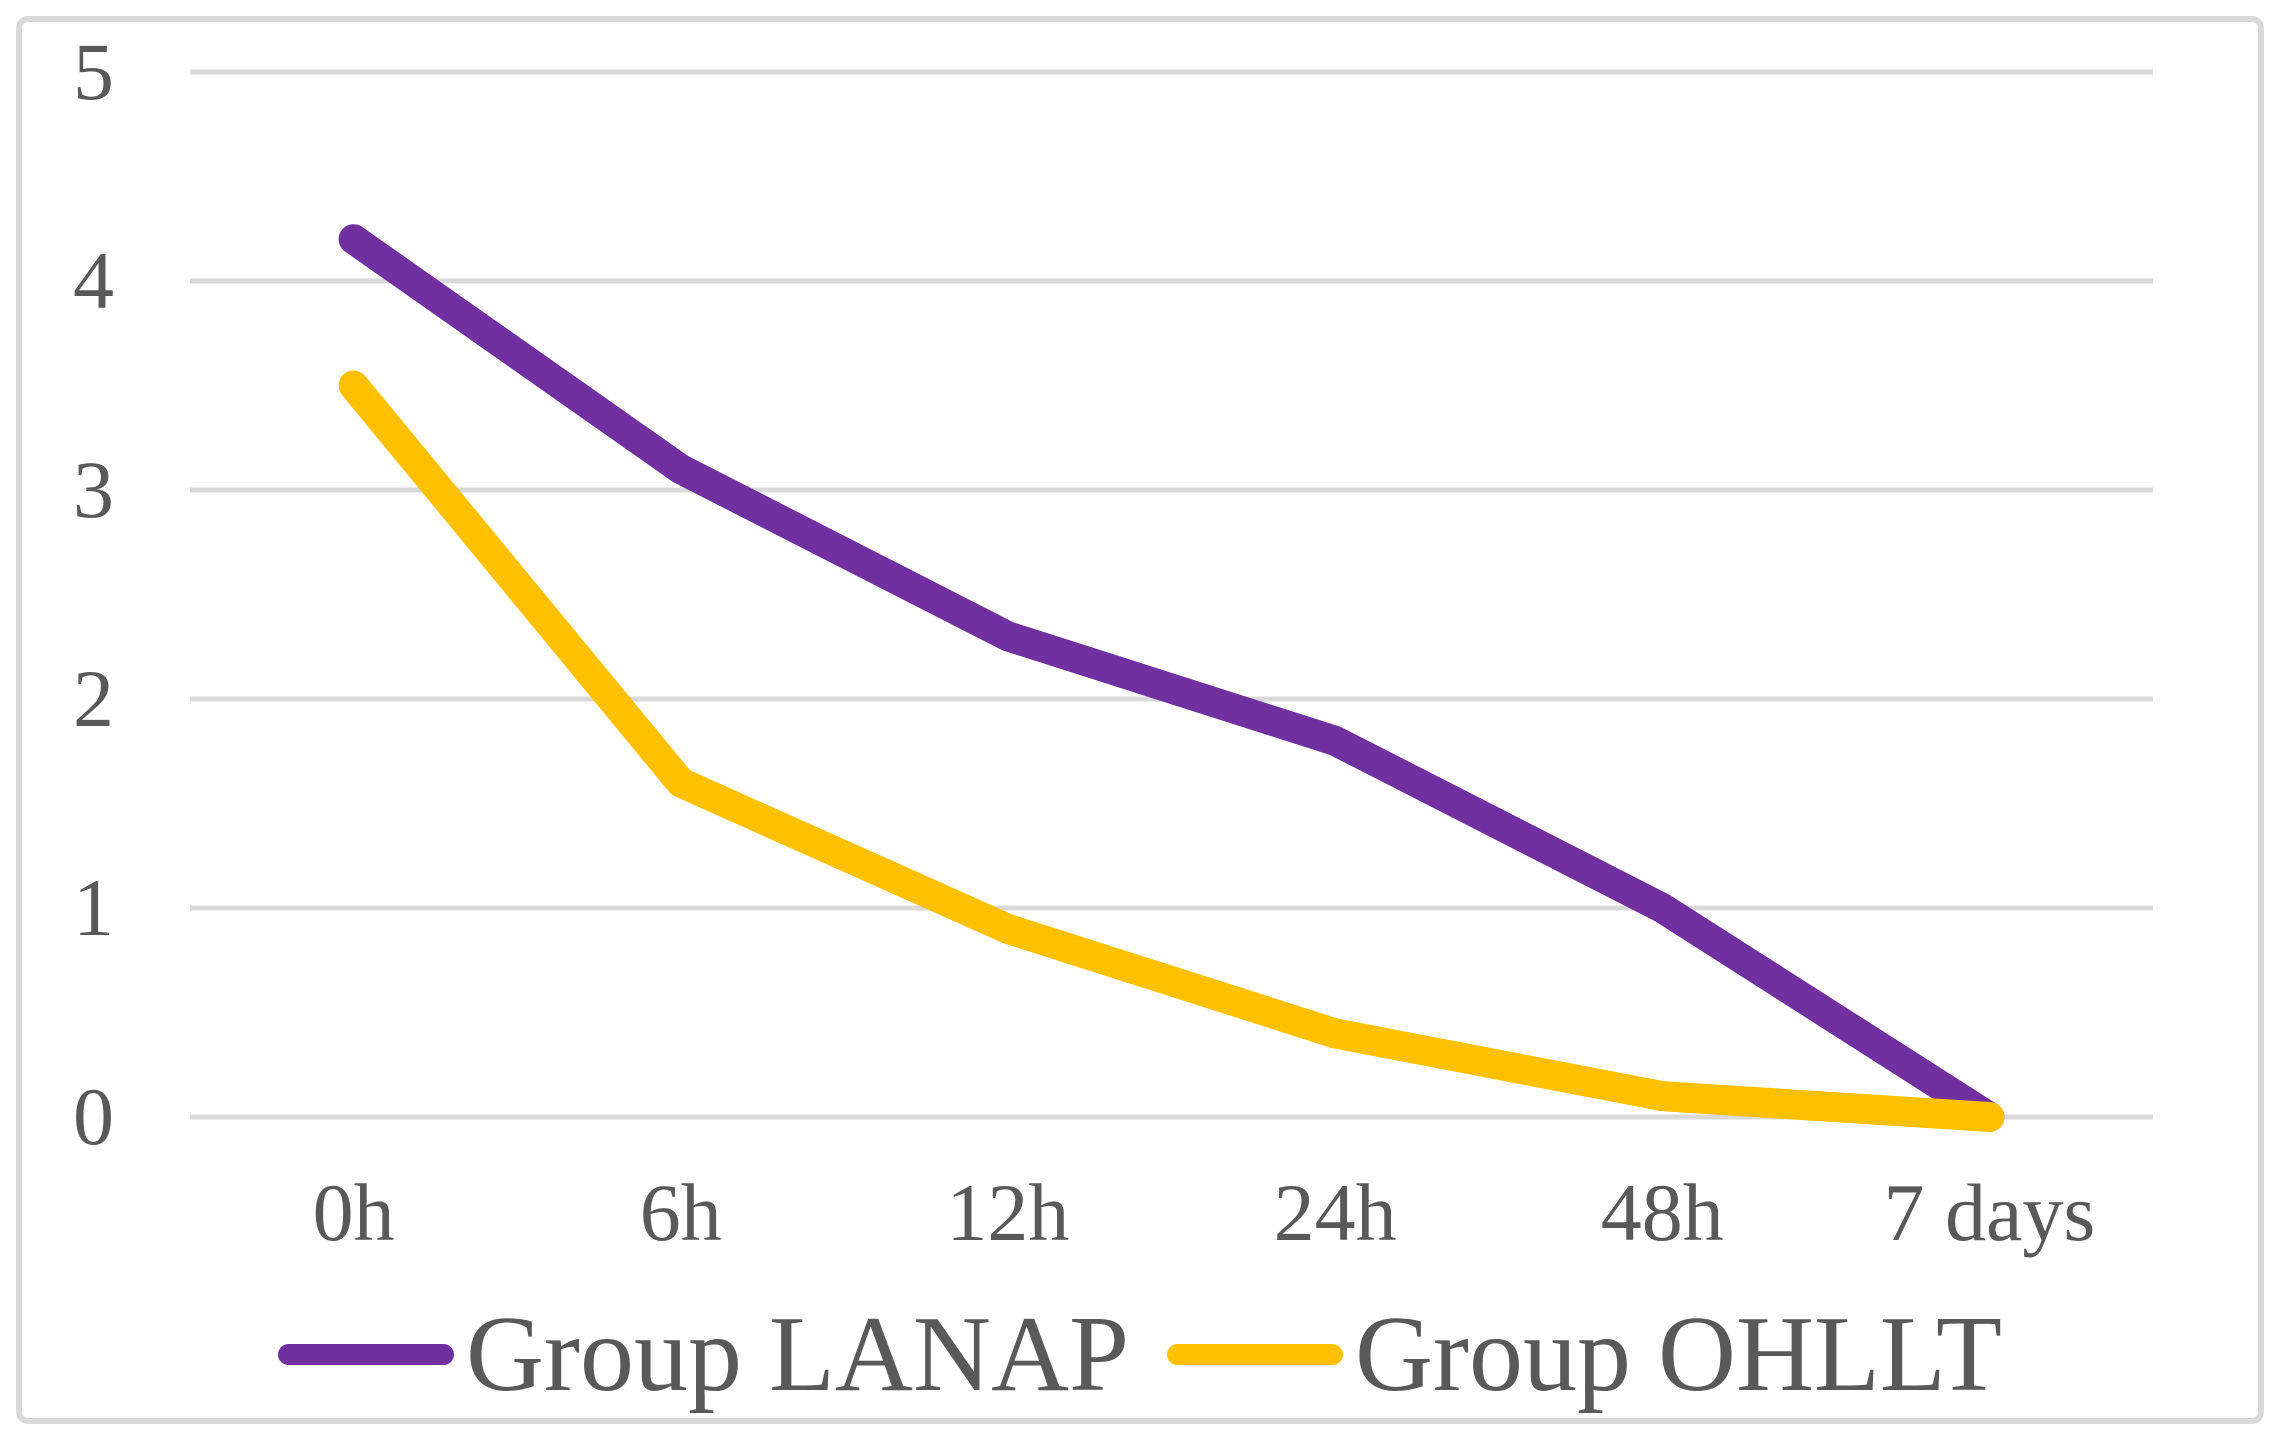 The height and width of the screenshot is (1440, 2280). Describe the element at coordinates (1255, 1354) in the screenshot. I see `ohllt-line-swatch` at that location.